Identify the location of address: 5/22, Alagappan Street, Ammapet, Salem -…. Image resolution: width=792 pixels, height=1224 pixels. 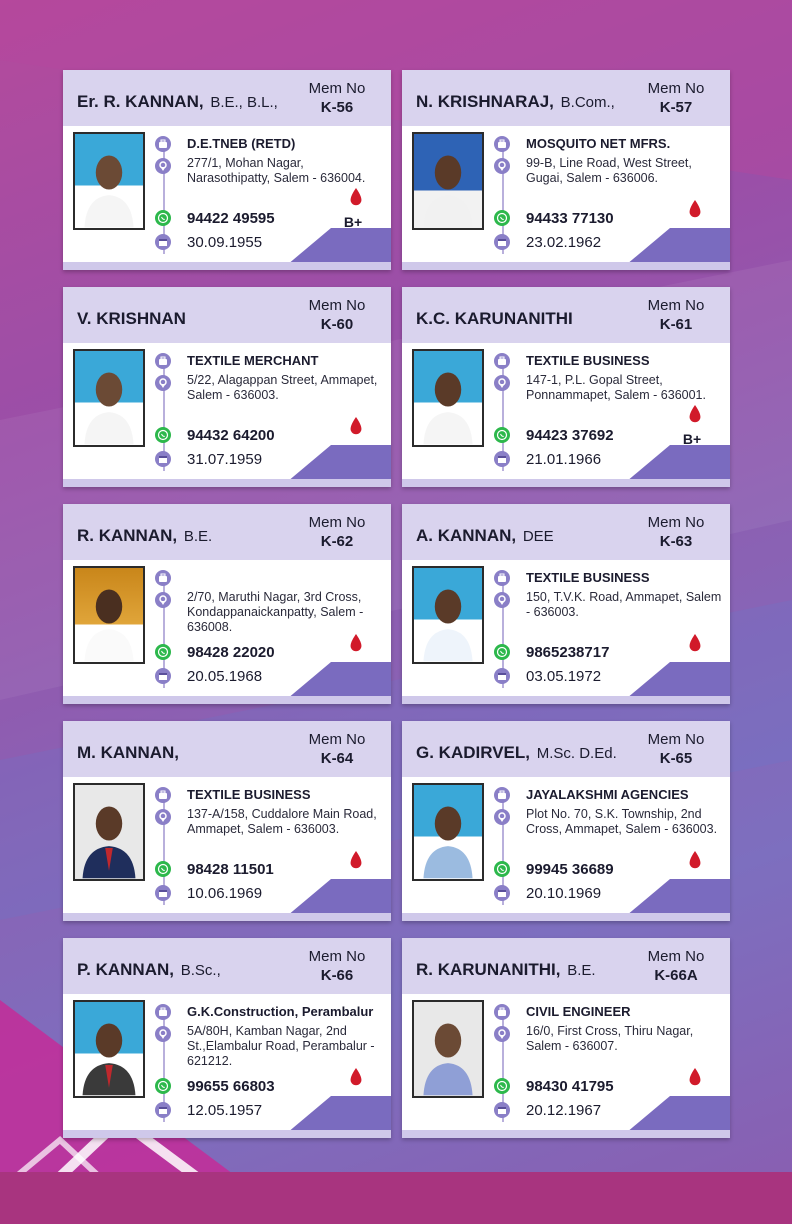
(282, 387).